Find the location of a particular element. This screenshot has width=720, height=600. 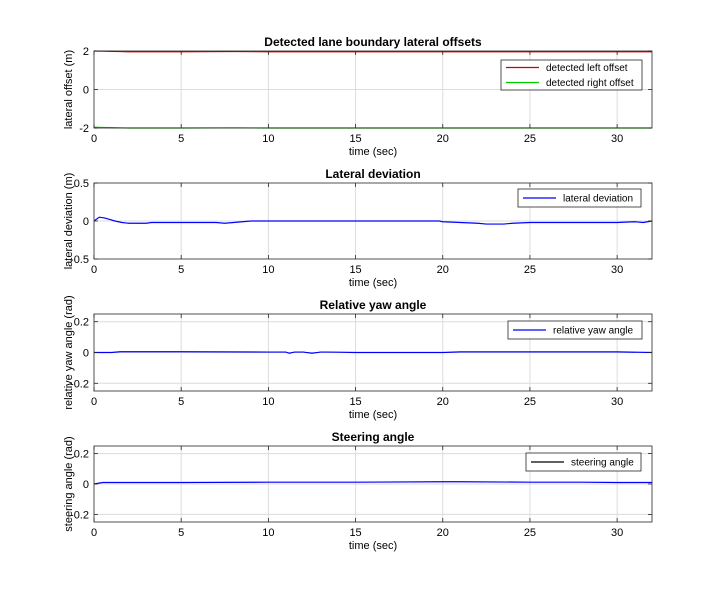

y-tick-label: -0.5 is located at coordinates (79, 260).